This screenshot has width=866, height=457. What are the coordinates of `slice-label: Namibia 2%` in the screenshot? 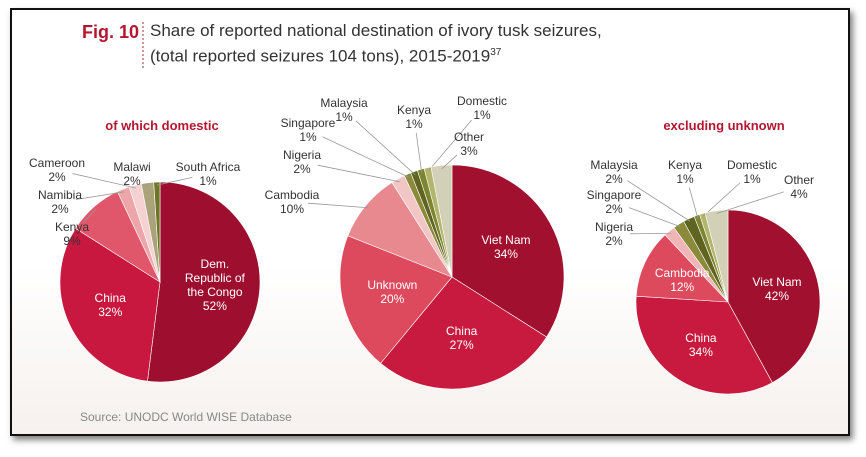 It's located at (60, 202).